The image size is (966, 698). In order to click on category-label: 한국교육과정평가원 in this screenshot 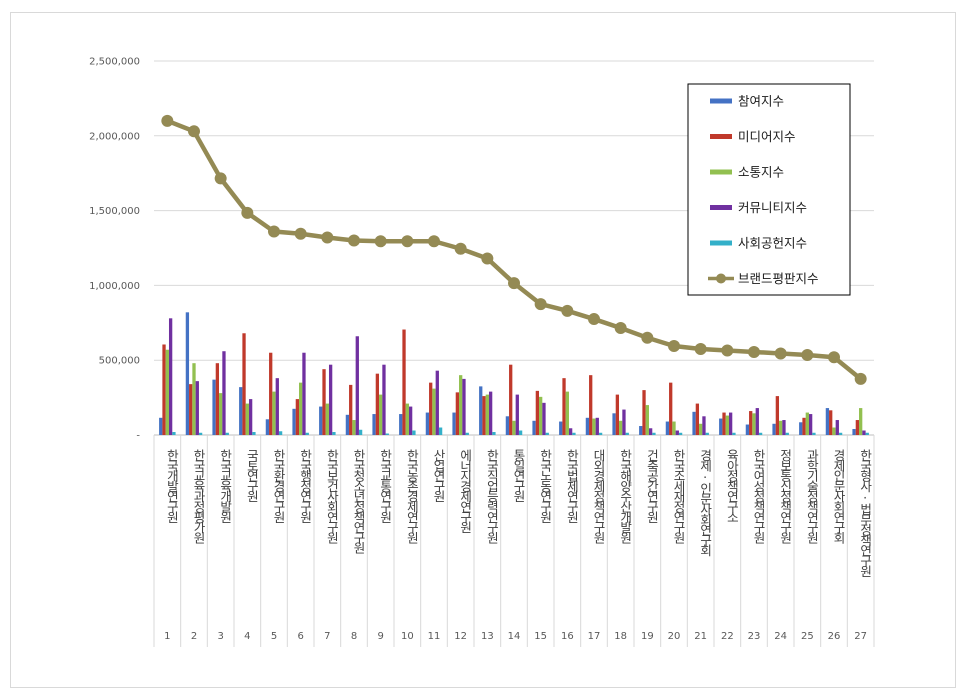, I will do `click(198, 496)`.